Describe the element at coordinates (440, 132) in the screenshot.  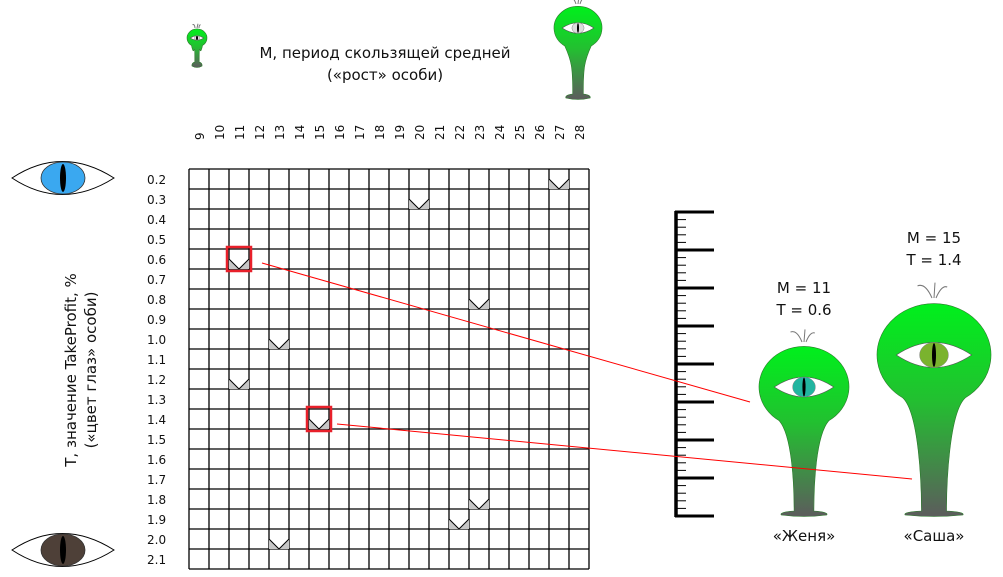
I see `column-label: 21` at that location.